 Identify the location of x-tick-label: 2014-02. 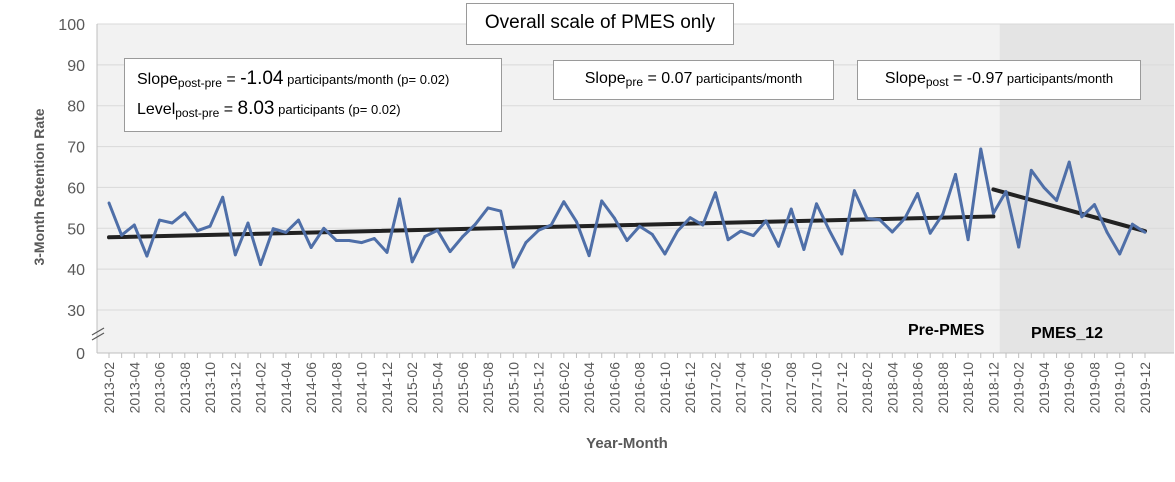
(261, 388).